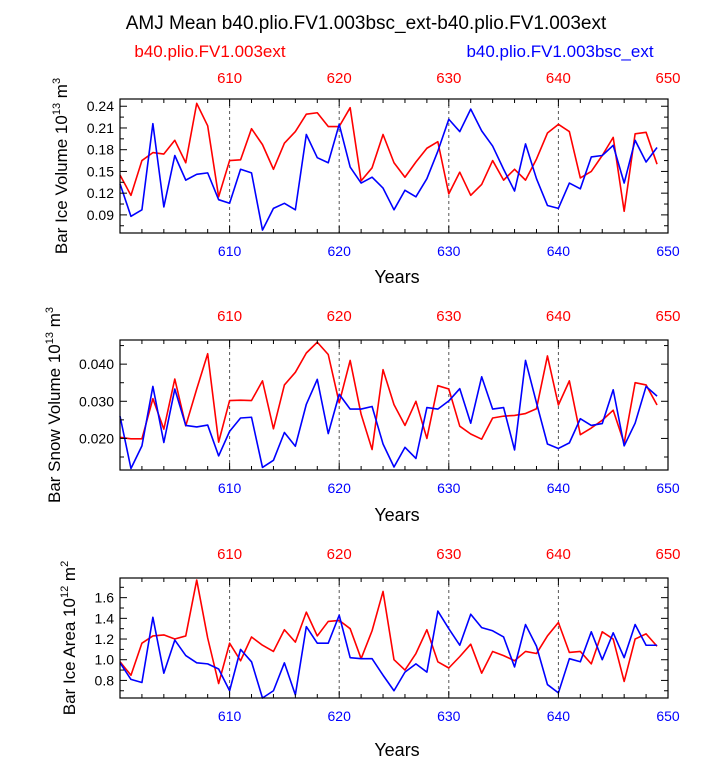  I want to click on y-tick-label: 0.21, so click(100, 128).